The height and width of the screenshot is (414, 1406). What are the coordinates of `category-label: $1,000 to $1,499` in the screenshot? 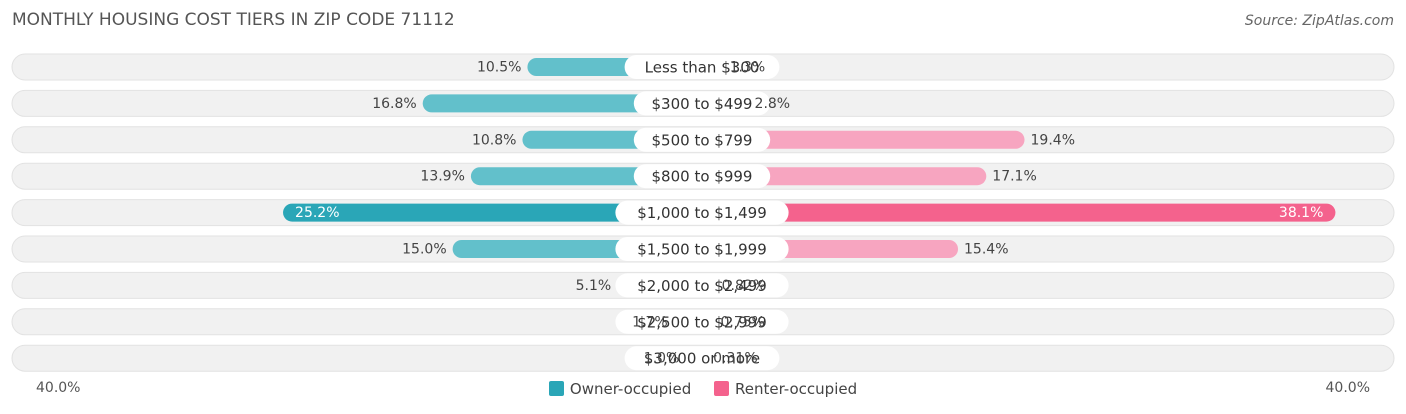 It's located at (702, 213).